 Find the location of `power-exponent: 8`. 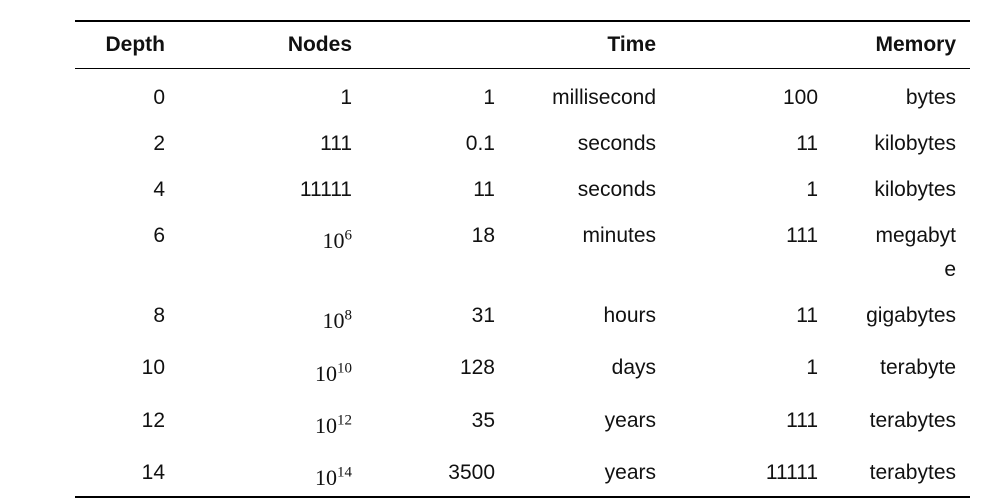

power-exponent: 8 is located at coordinates (348, 316).